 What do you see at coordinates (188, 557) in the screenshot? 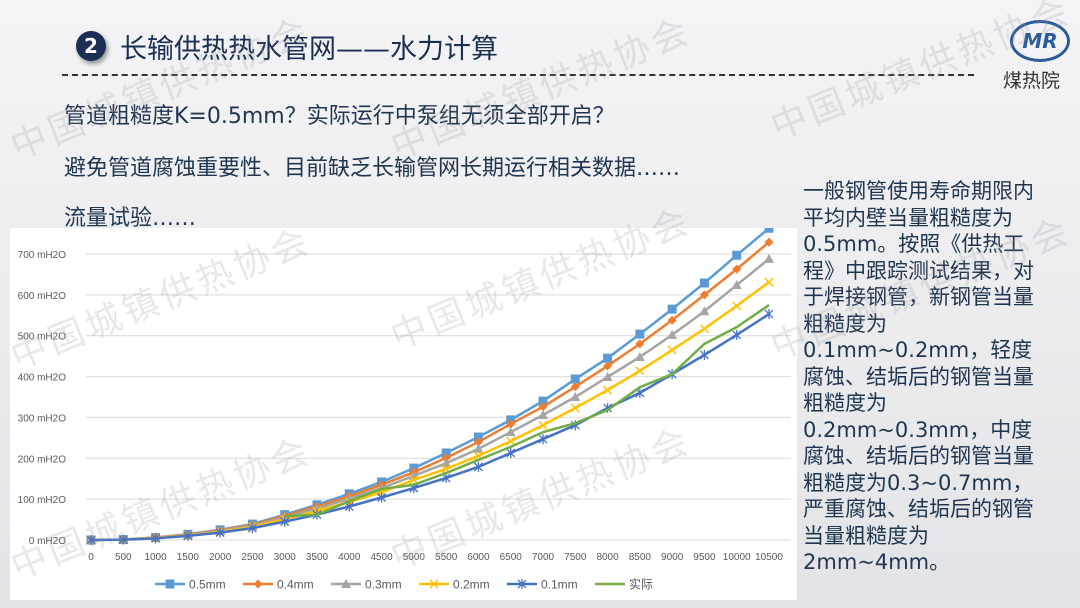
I see `x-tick-label: 1500` at bounding box center [188, 557].